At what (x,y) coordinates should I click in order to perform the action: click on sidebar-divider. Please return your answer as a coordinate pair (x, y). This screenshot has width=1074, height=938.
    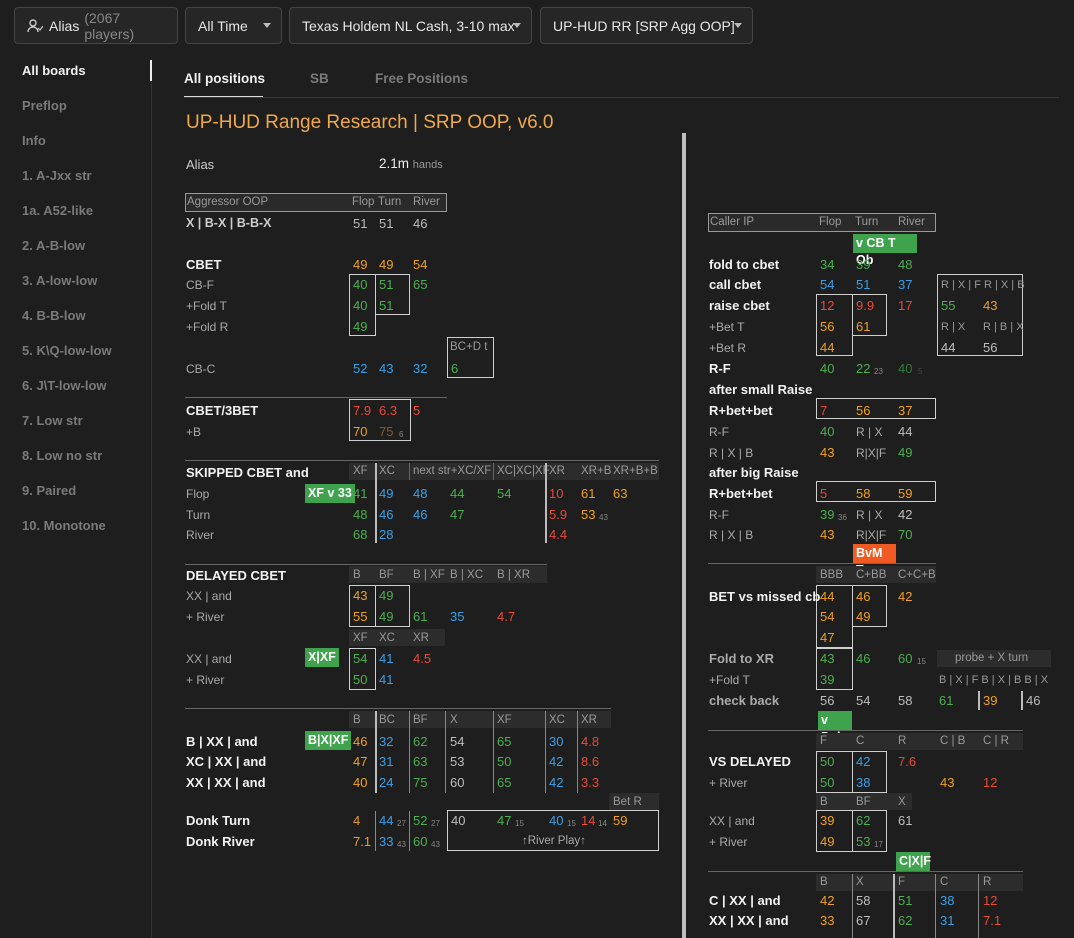
    Looking at the image, I should click on (151, 510).